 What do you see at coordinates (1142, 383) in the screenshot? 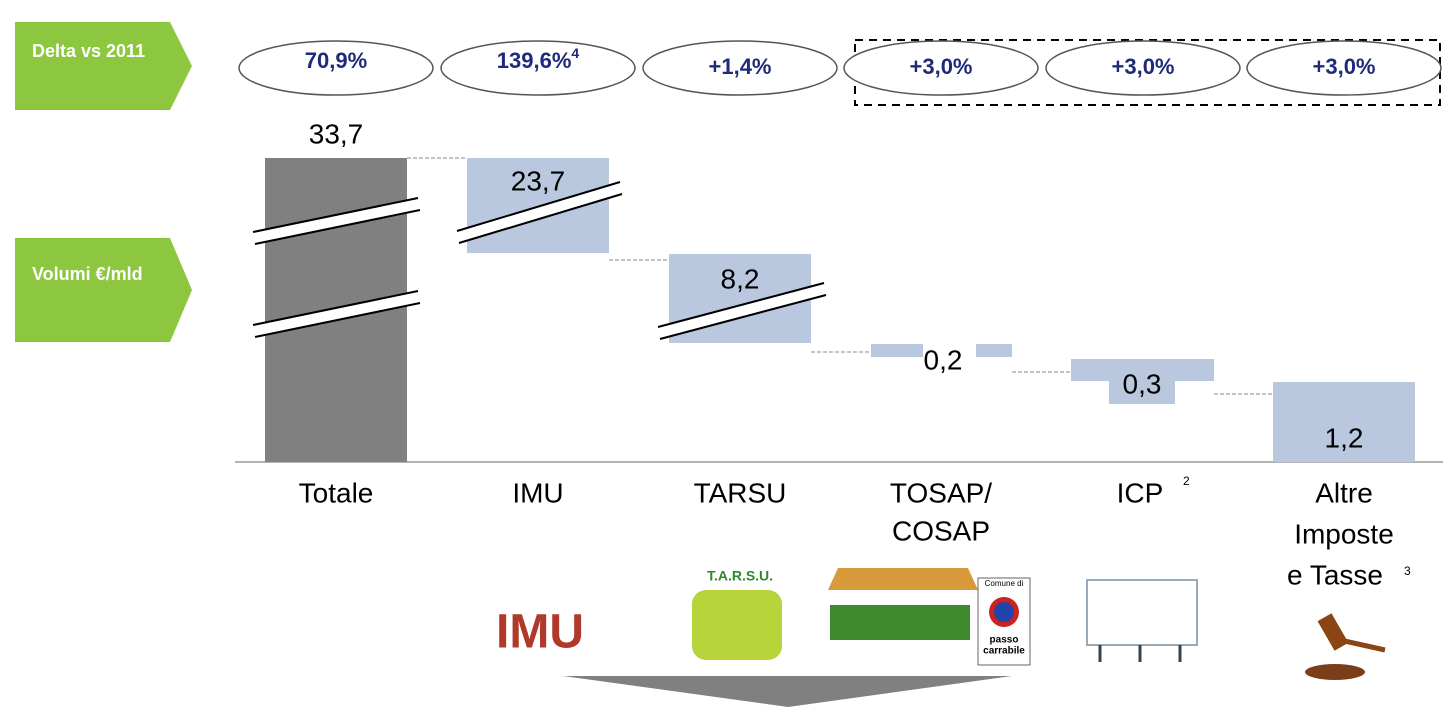
I see `value-label: 0,3` at bounding box center [1142, 383].